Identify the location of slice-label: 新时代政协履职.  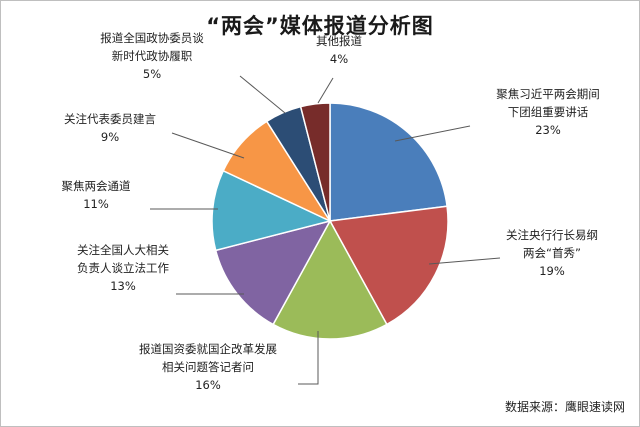
(152, 56).